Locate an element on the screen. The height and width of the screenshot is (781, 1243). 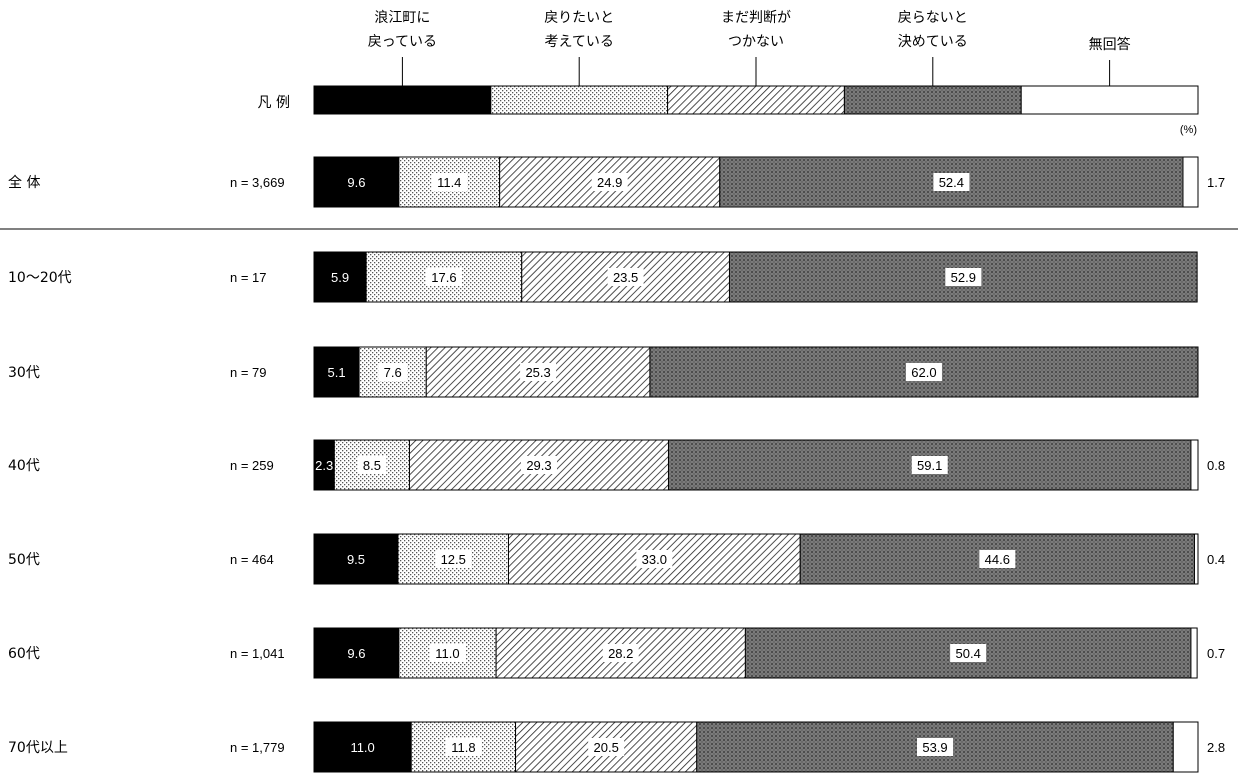
category-label: 30代 is located at coordinates (24, 373).